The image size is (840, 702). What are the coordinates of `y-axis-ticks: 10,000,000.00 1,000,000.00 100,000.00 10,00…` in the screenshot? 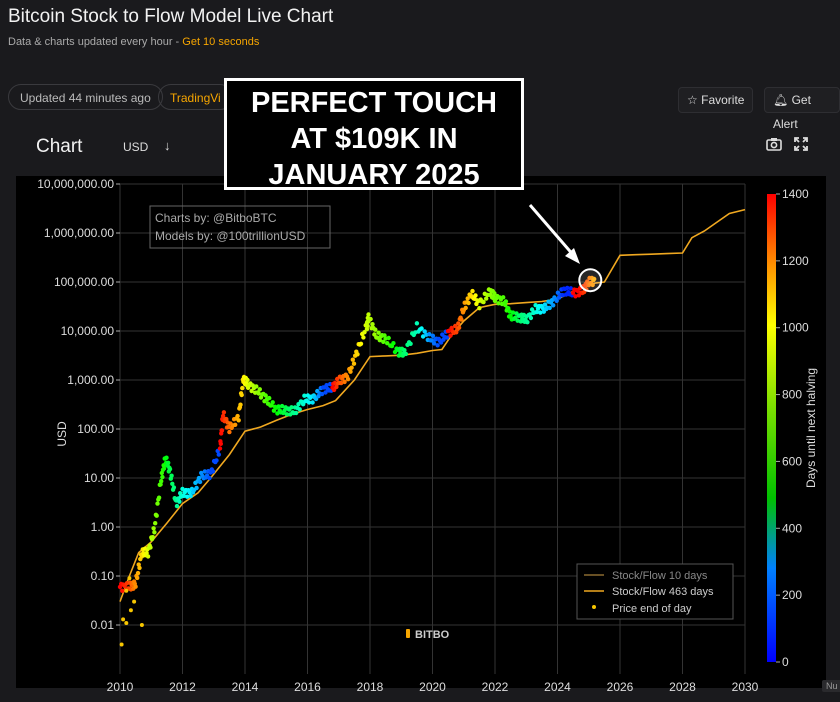 It's located at (78, 404).